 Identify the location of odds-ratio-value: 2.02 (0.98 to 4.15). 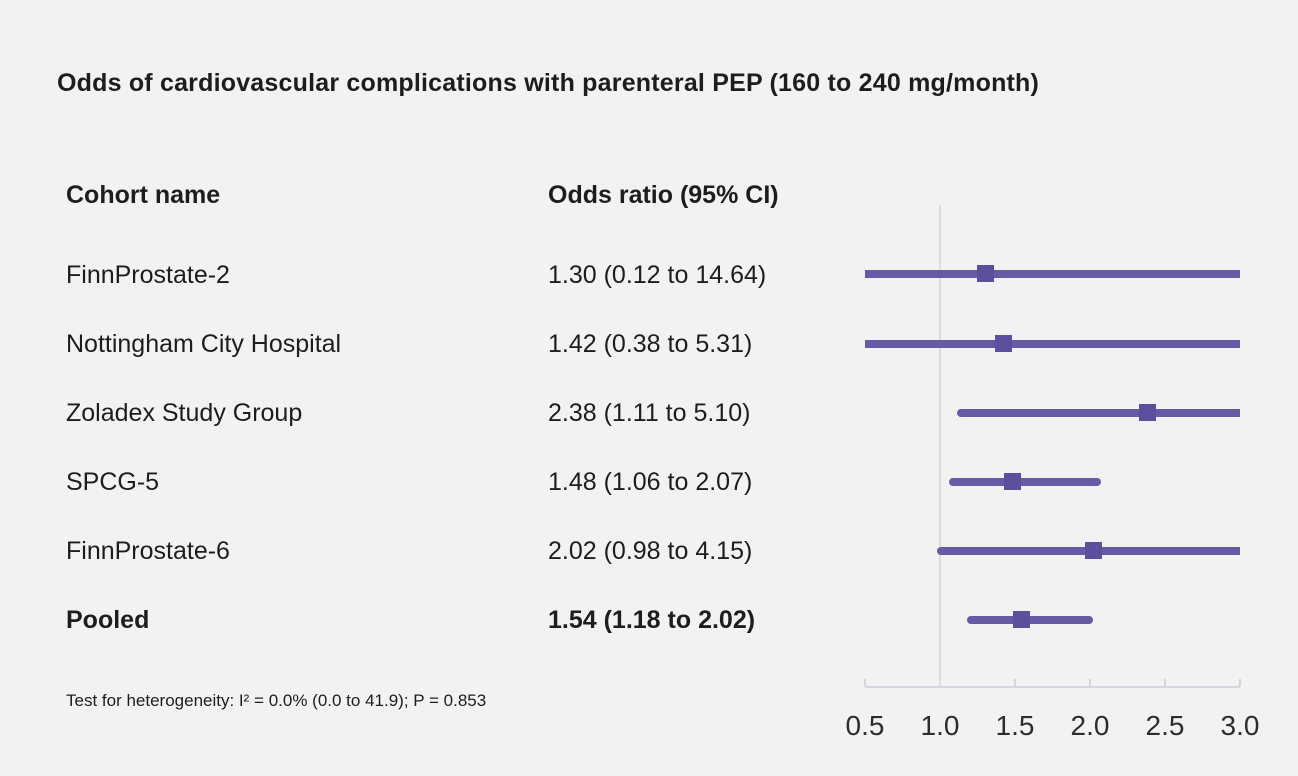
(650, 551).